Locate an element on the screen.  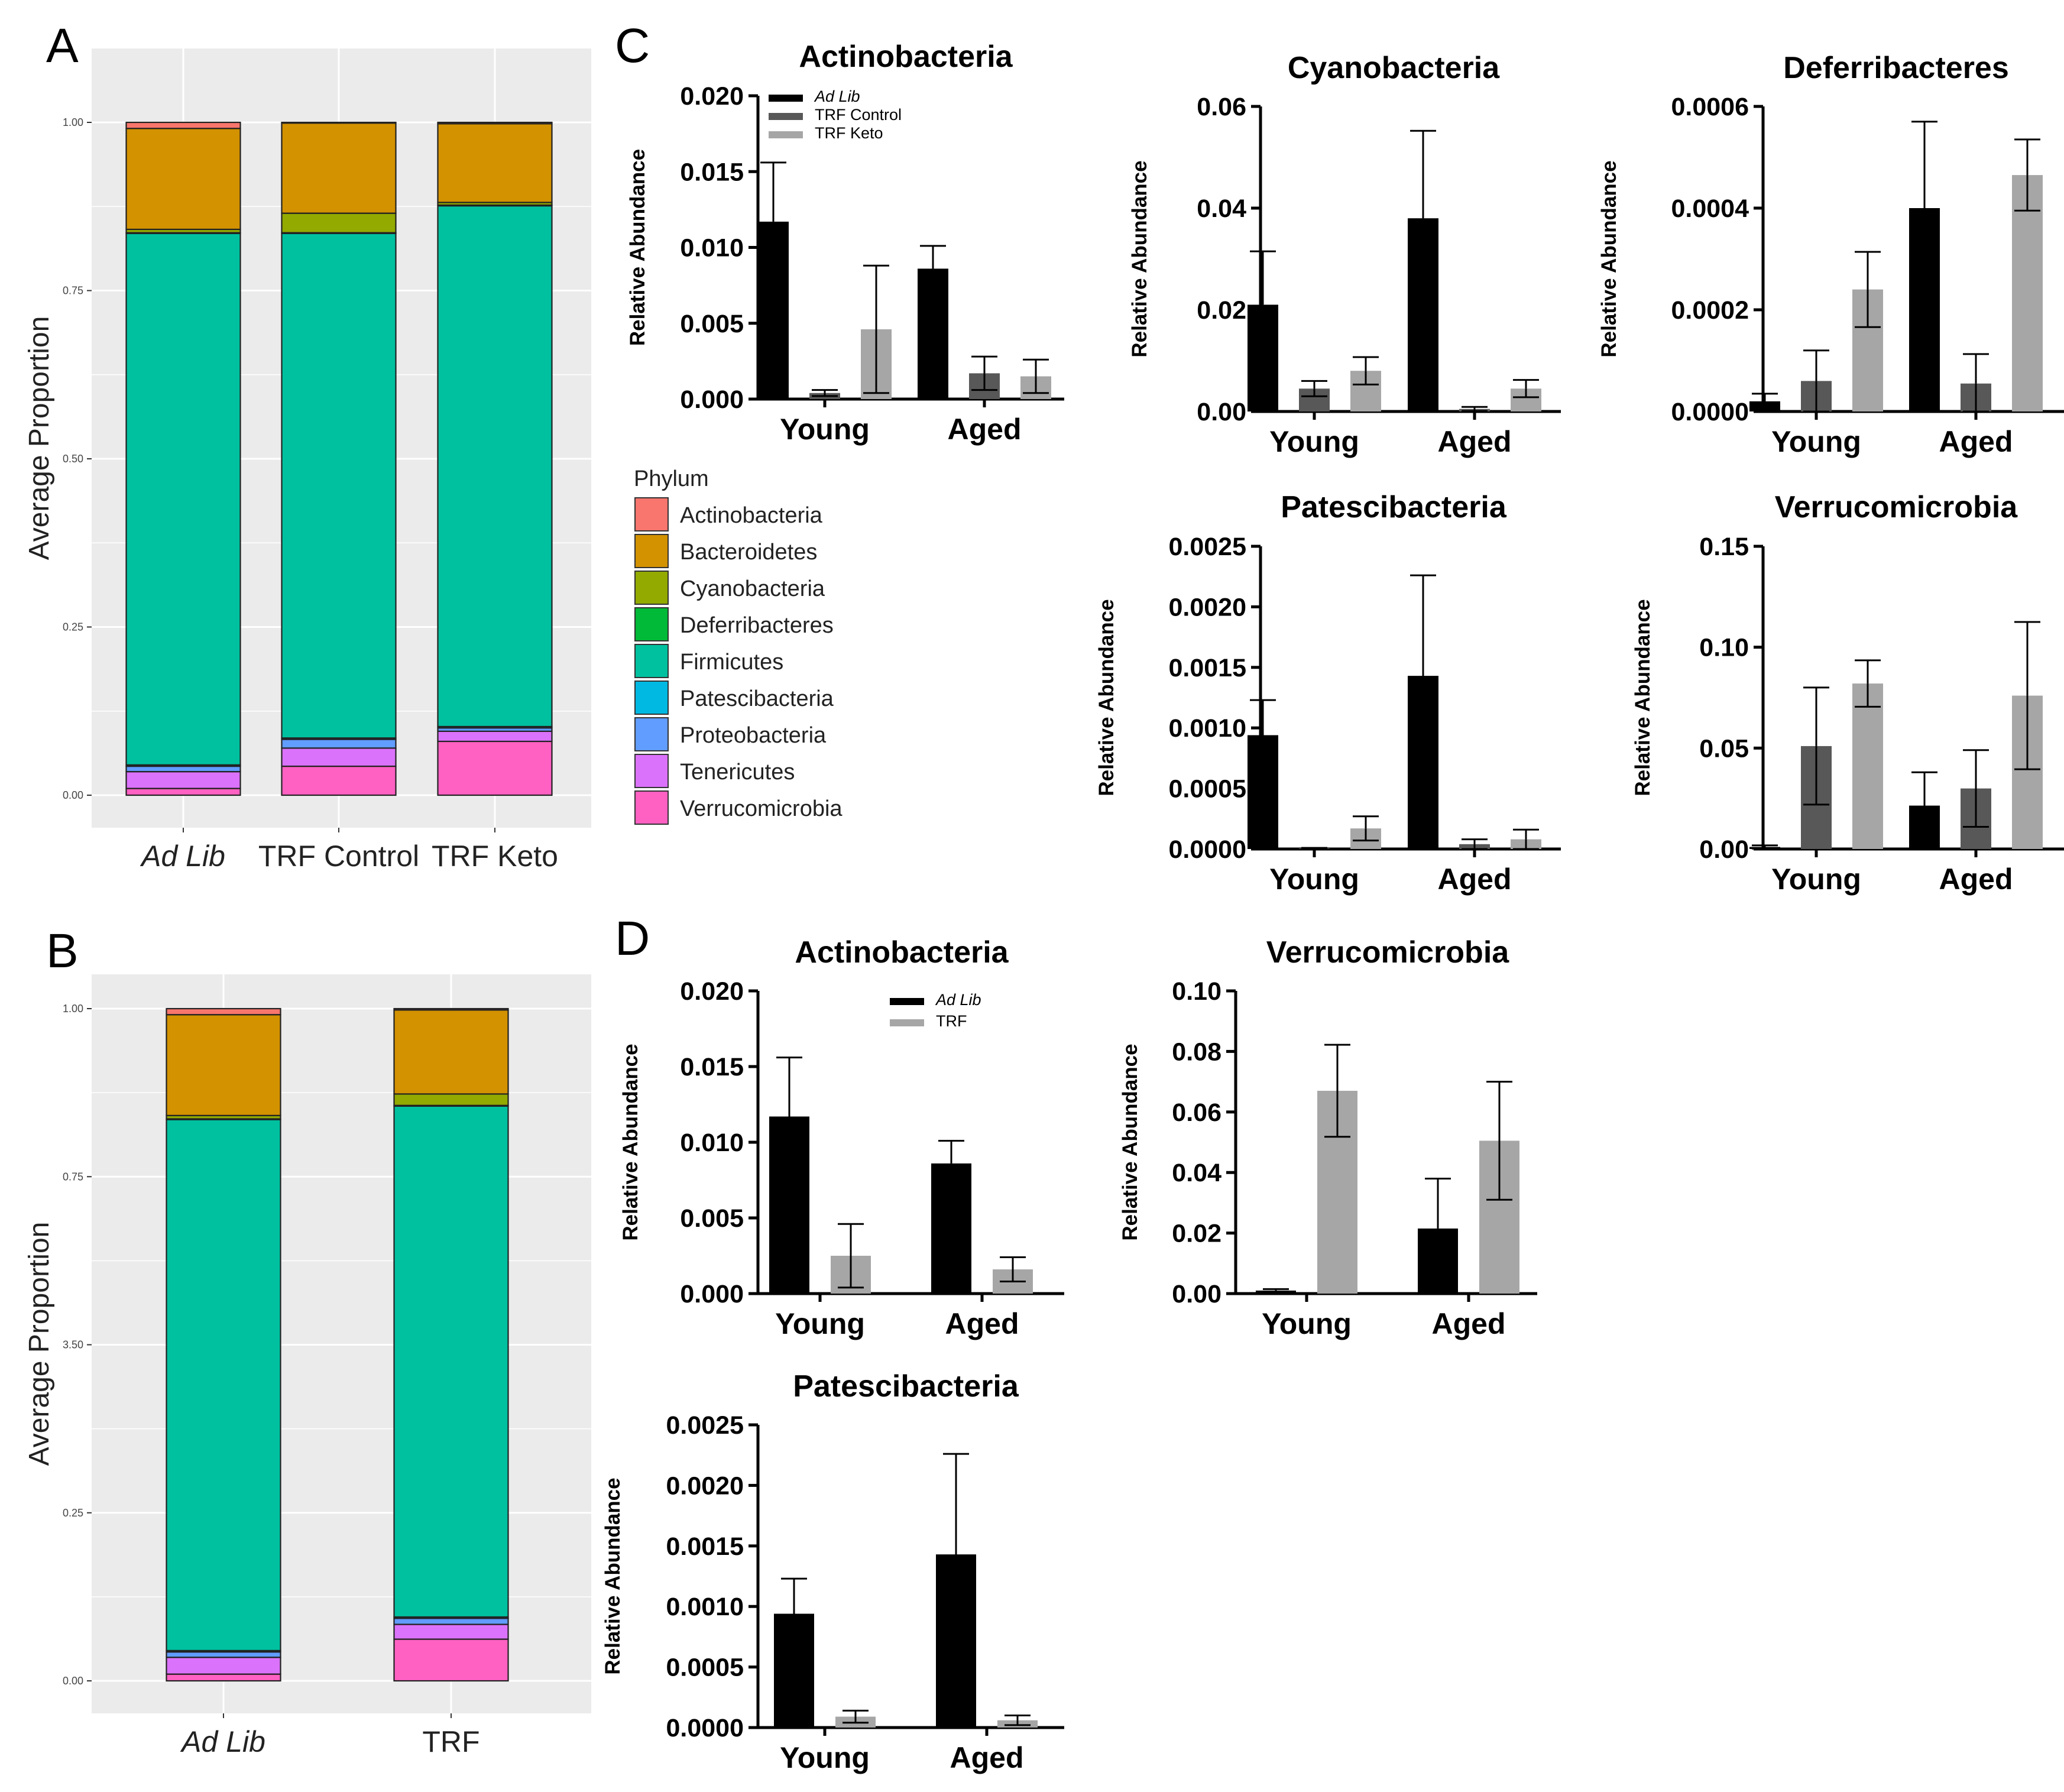
segment-cyanobacteria-trf is located at coordinates (451, 1099).